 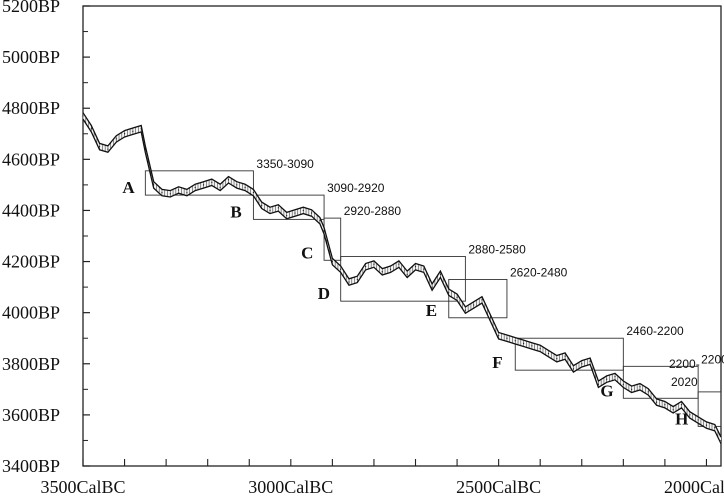 I want to click on plateau-letter: A, so click(x=128, y=187).